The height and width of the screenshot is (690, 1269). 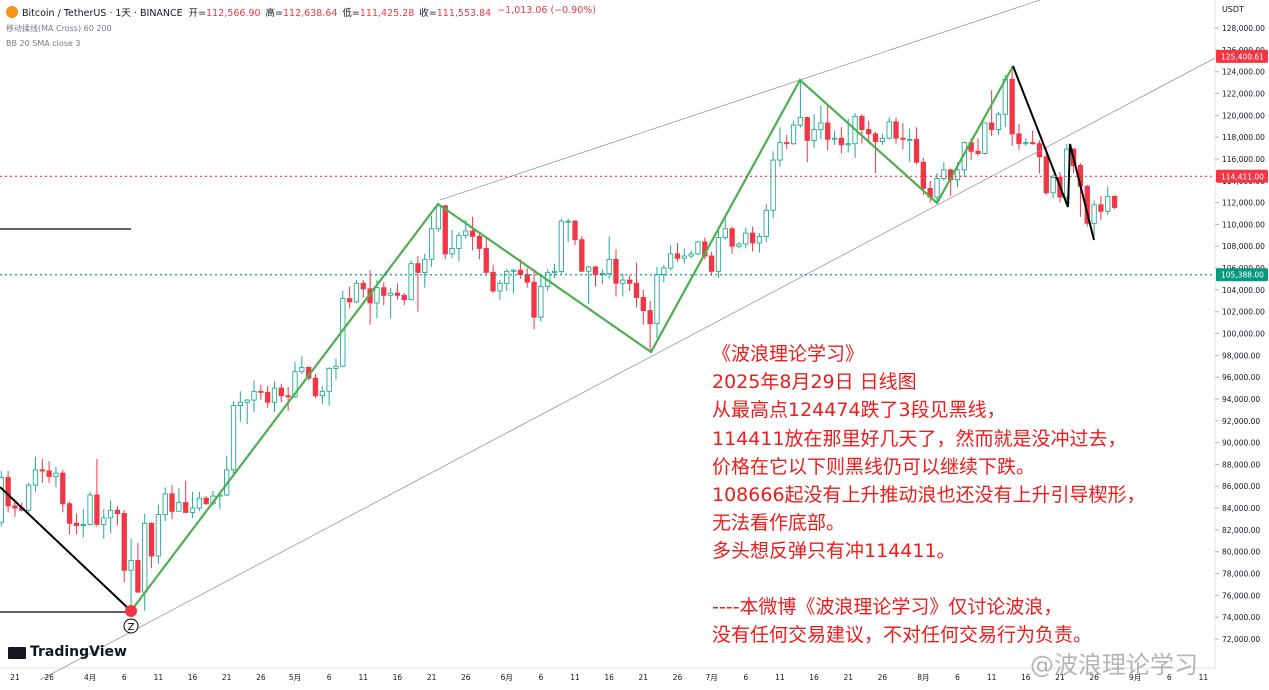 What do you see at coordinates (59, 28) in the screenshot?
I see `indicator: 移动揉线(MA Cross) 60 200` at bounding box center [59, 28].